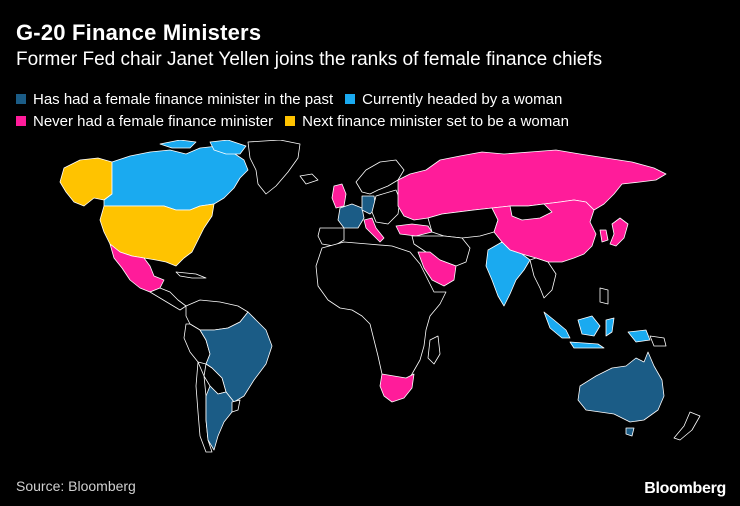 This screenshot has width=740, height=506. I want to click on legend-swatch-next, so click(290, 121).